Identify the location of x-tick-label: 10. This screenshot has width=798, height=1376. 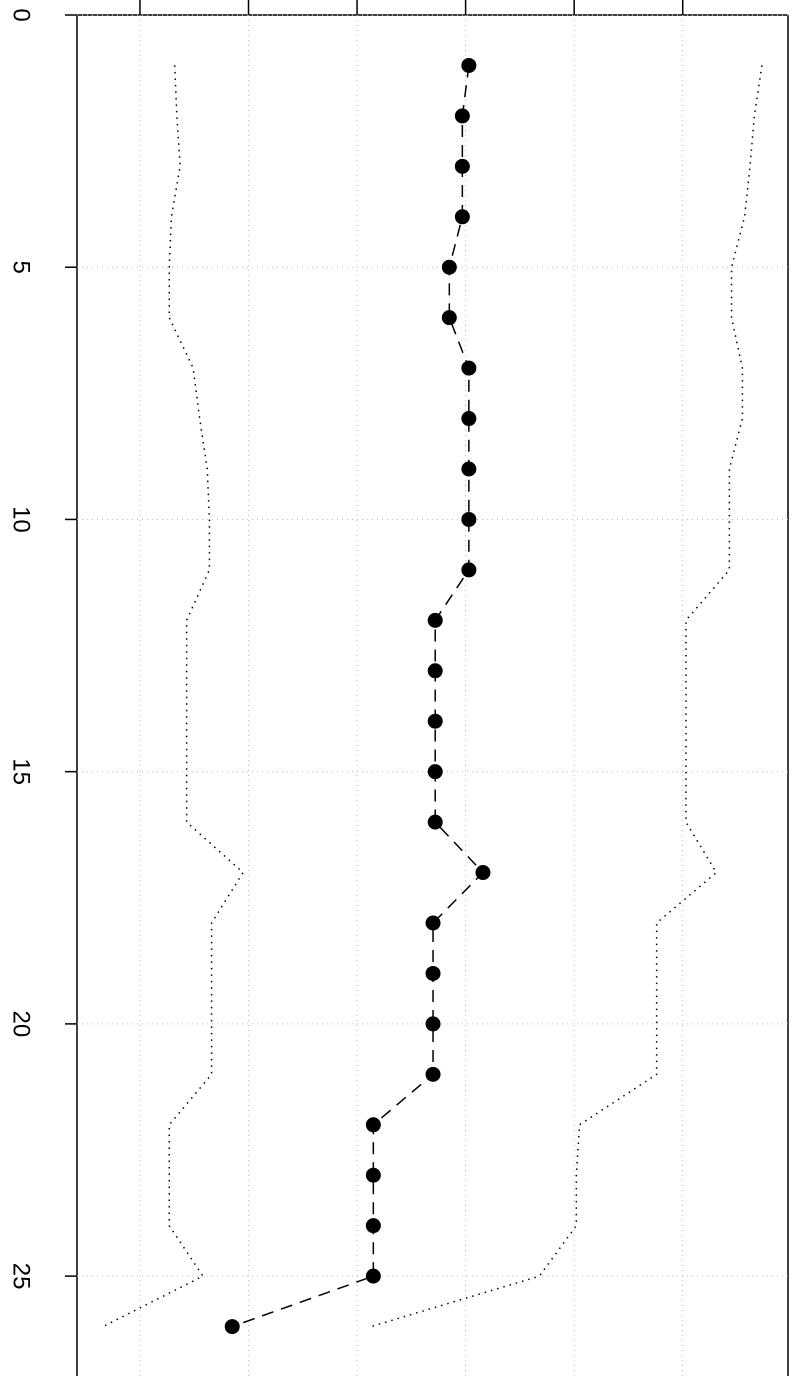
(21, 519).